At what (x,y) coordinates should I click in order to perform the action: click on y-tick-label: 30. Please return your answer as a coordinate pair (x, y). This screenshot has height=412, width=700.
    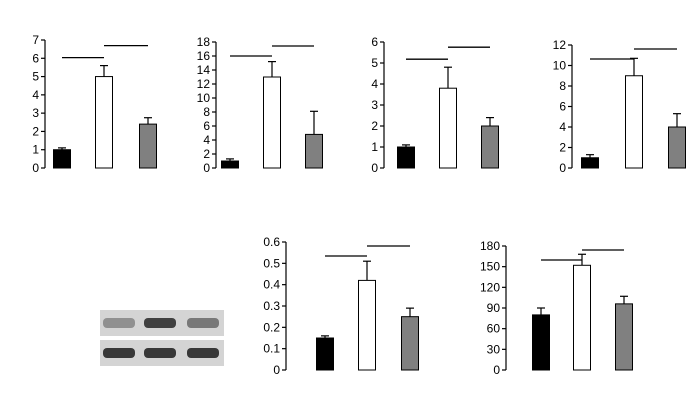
    Looking at the image, I should click on (494, 349).